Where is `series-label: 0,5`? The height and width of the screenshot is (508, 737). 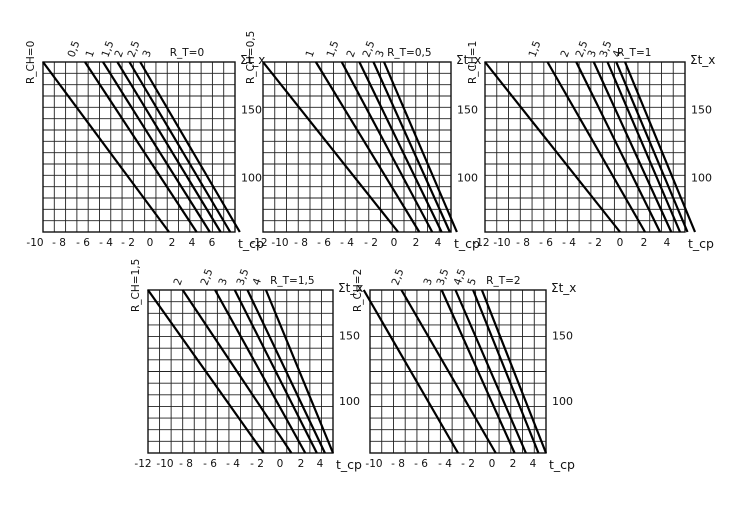 series-label: 0,5 is located at coordinates (74, 49).